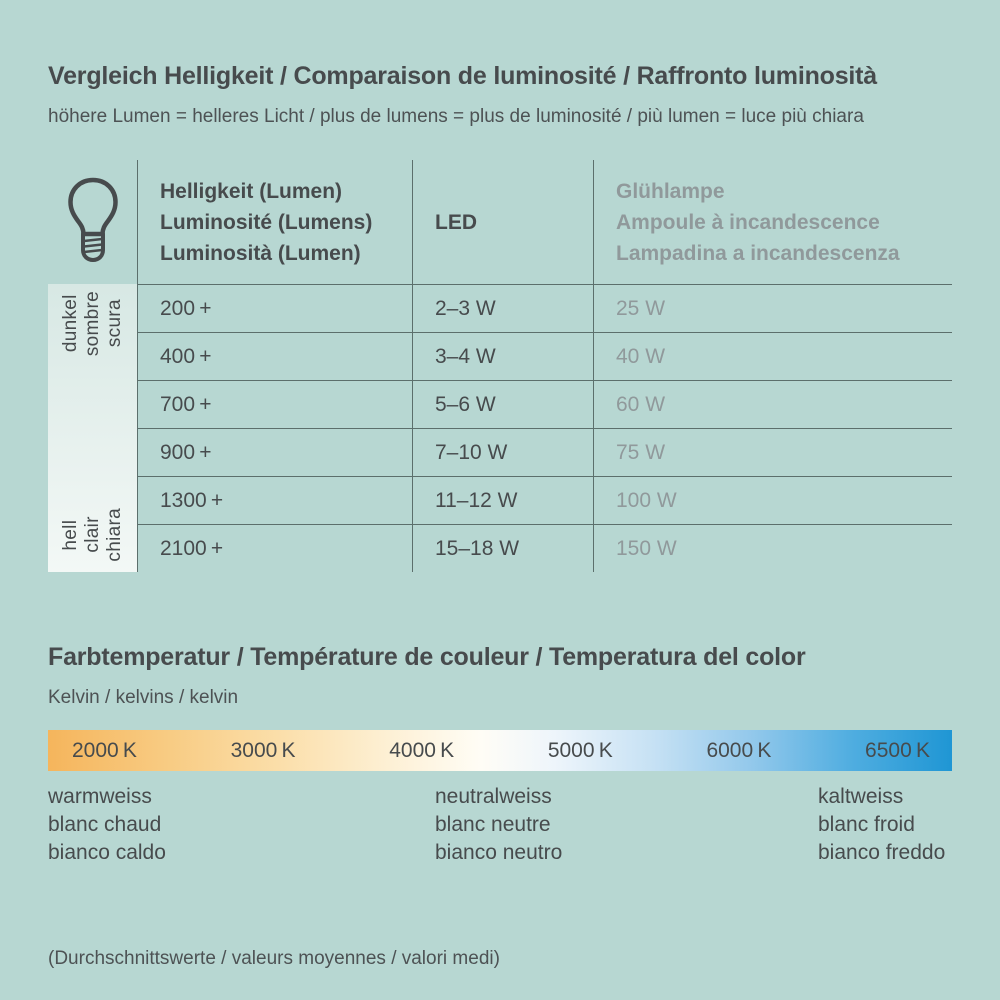 This screenshot has height=1000, width=1000. I want to click on cold-white-it: bianco freddo, so click(882, 852).